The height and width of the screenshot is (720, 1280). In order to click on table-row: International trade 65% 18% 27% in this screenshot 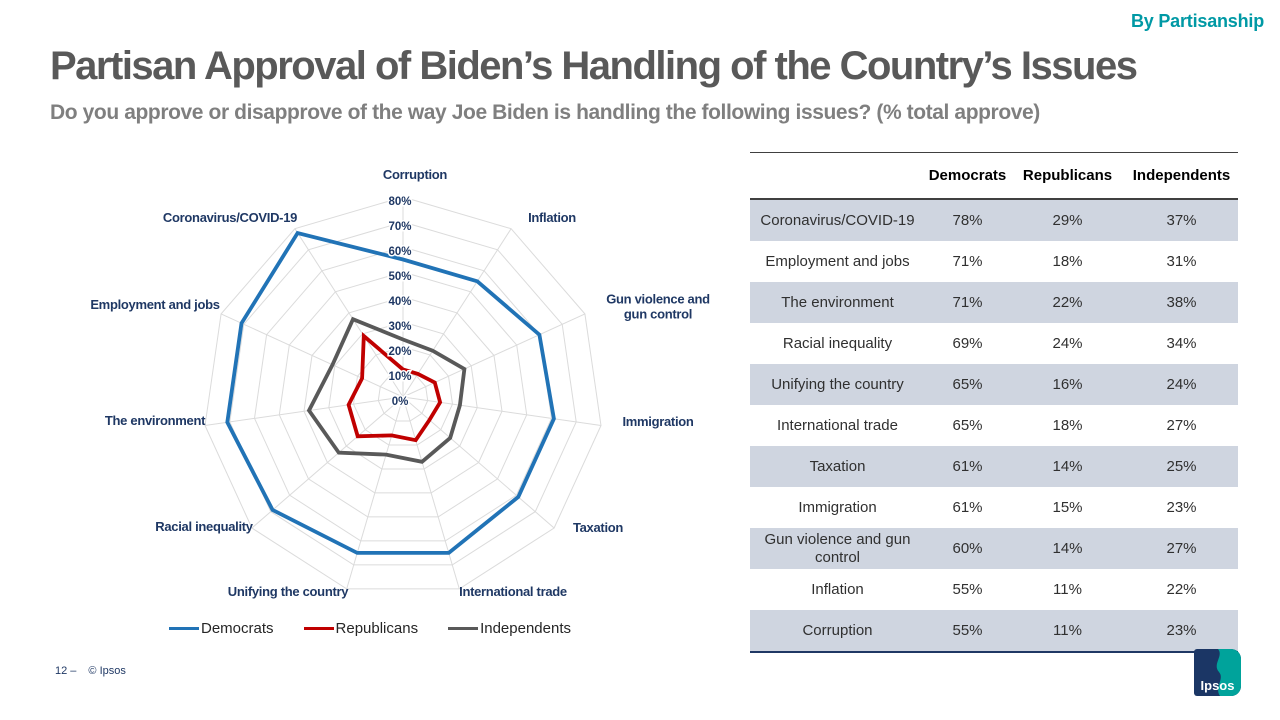, I will do `click(994, 425)`.